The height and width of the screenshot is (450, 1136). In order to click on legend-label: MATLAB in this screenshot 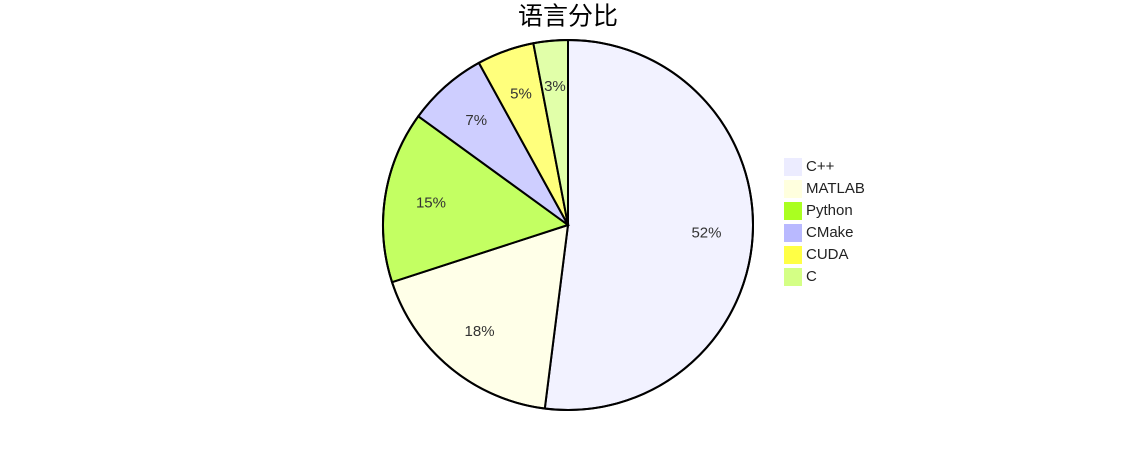, I will do `click(835, 188)`.